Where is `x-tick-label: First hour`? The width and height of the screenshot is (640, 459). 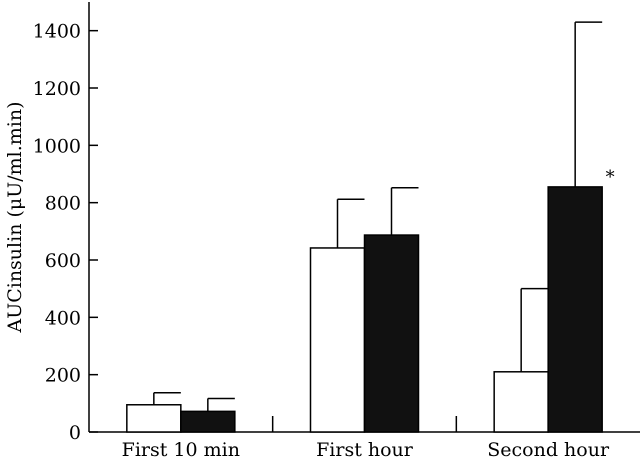 x-tick-label: First hour is located at coordinates (365, 449).